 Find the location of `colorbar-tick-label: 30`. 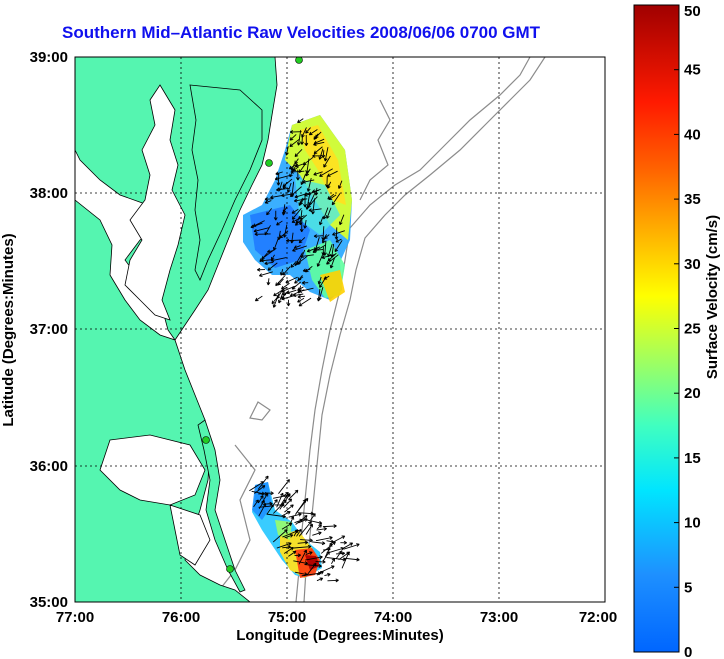

colorbar-tick-label: 30 is located at coordinates (692, 264).